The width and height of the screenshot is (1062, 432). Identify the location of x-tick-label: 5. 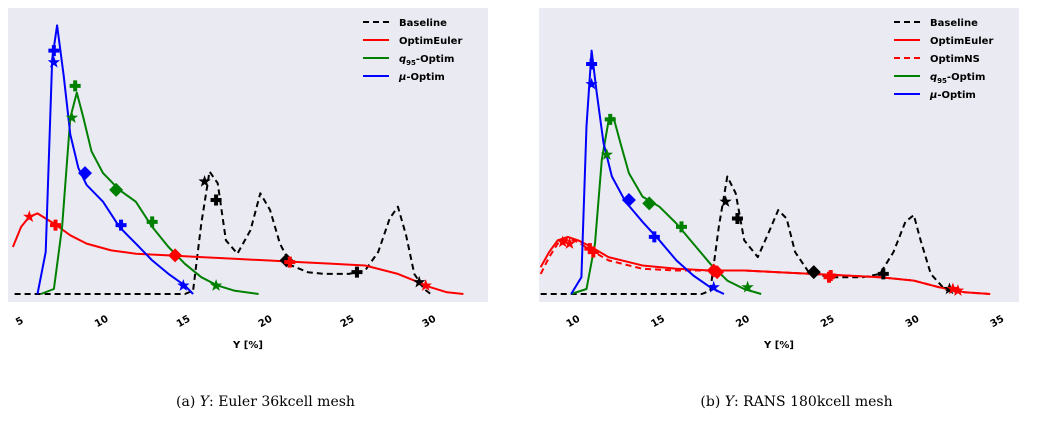
(20, 321).